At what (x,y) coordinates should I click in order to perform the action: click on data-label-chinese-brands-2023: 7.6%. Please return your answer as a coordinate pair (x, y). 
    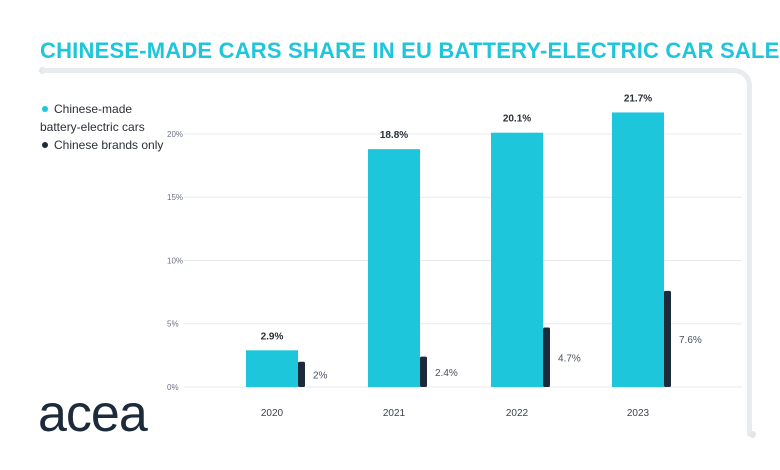
    Looking at the image, I should click on (690, 340).